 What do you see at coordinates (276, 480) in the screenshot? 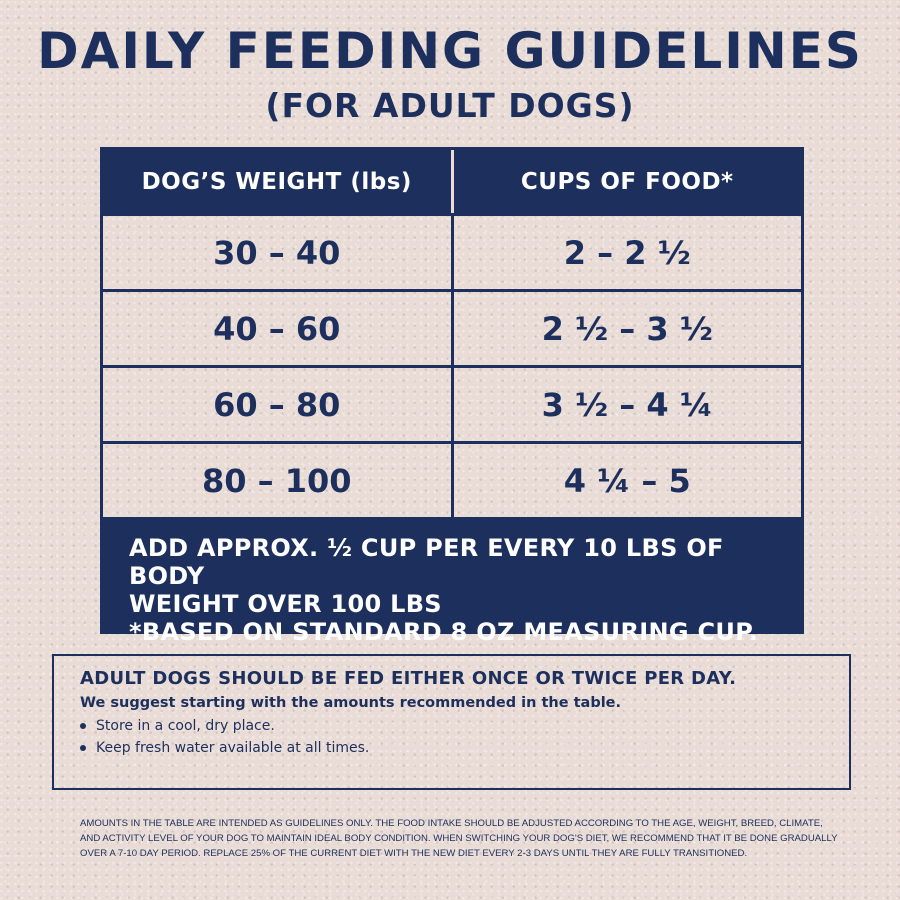
I see `weight-cell: 80 – 100` at bounding box center [276, 480].